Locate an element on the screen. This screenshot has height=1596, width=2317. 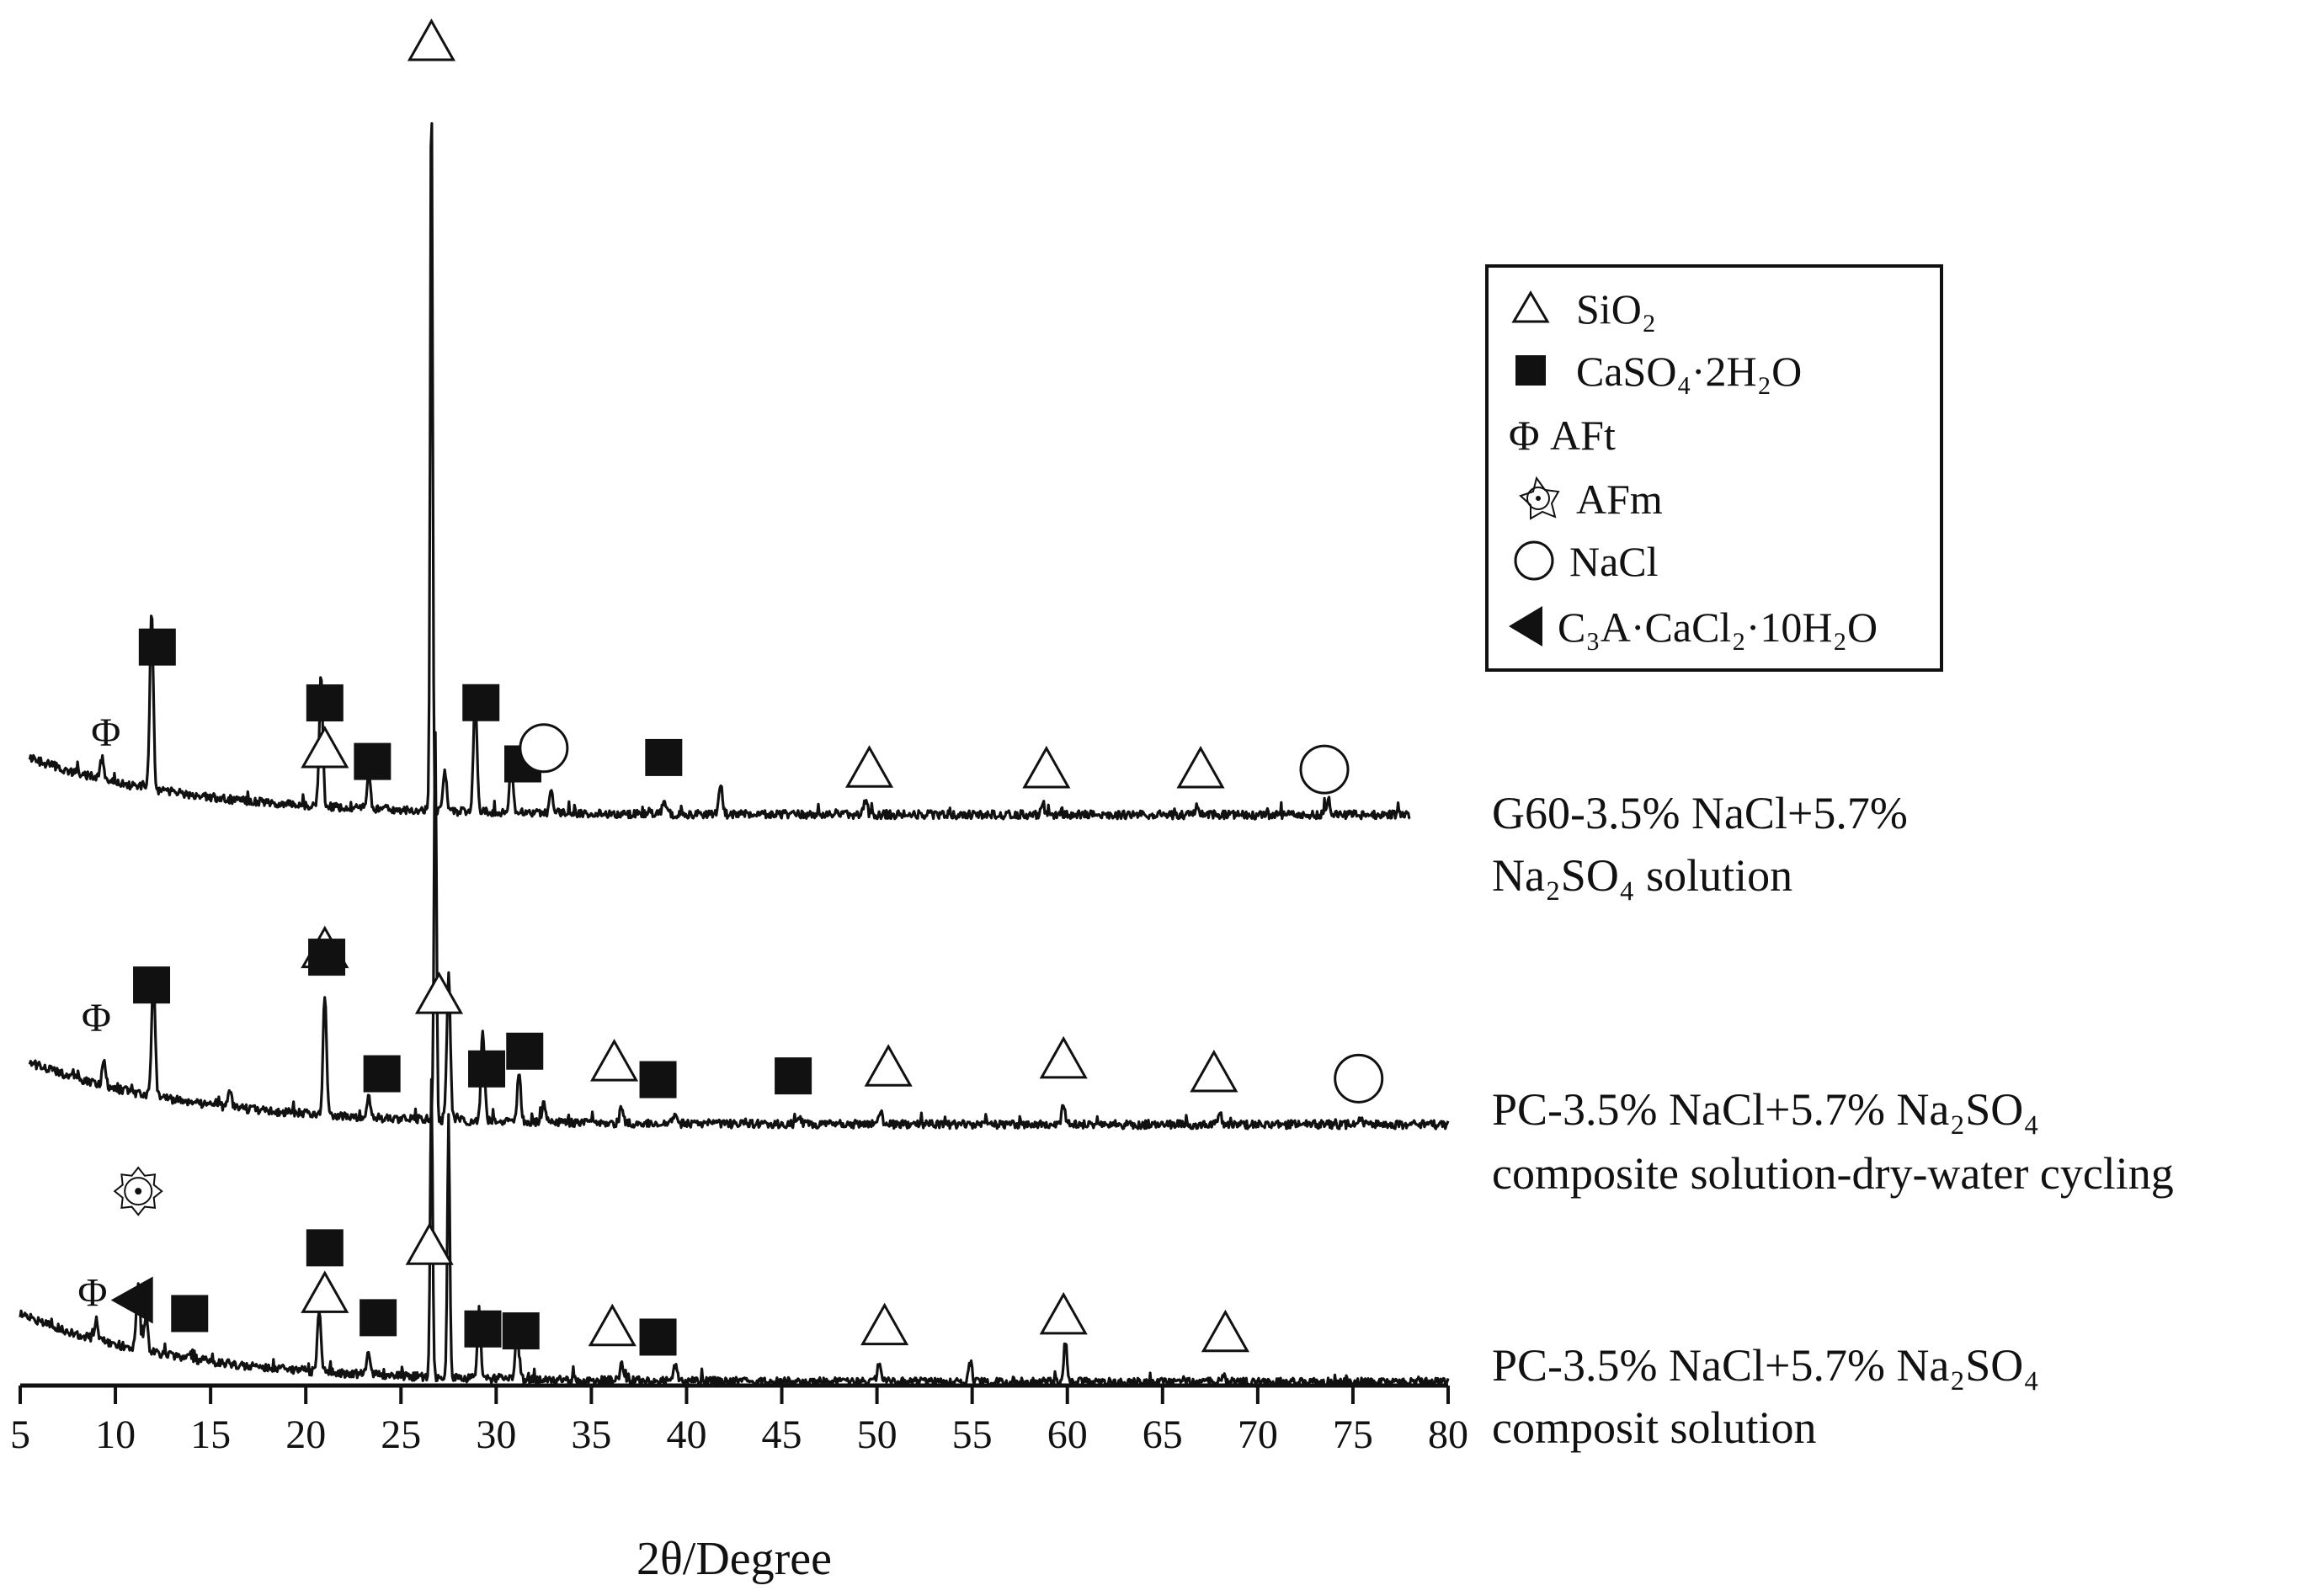
sample-label-2-line-2: composite solution-dry-water cycling is located at coordinates (1833, 1174).